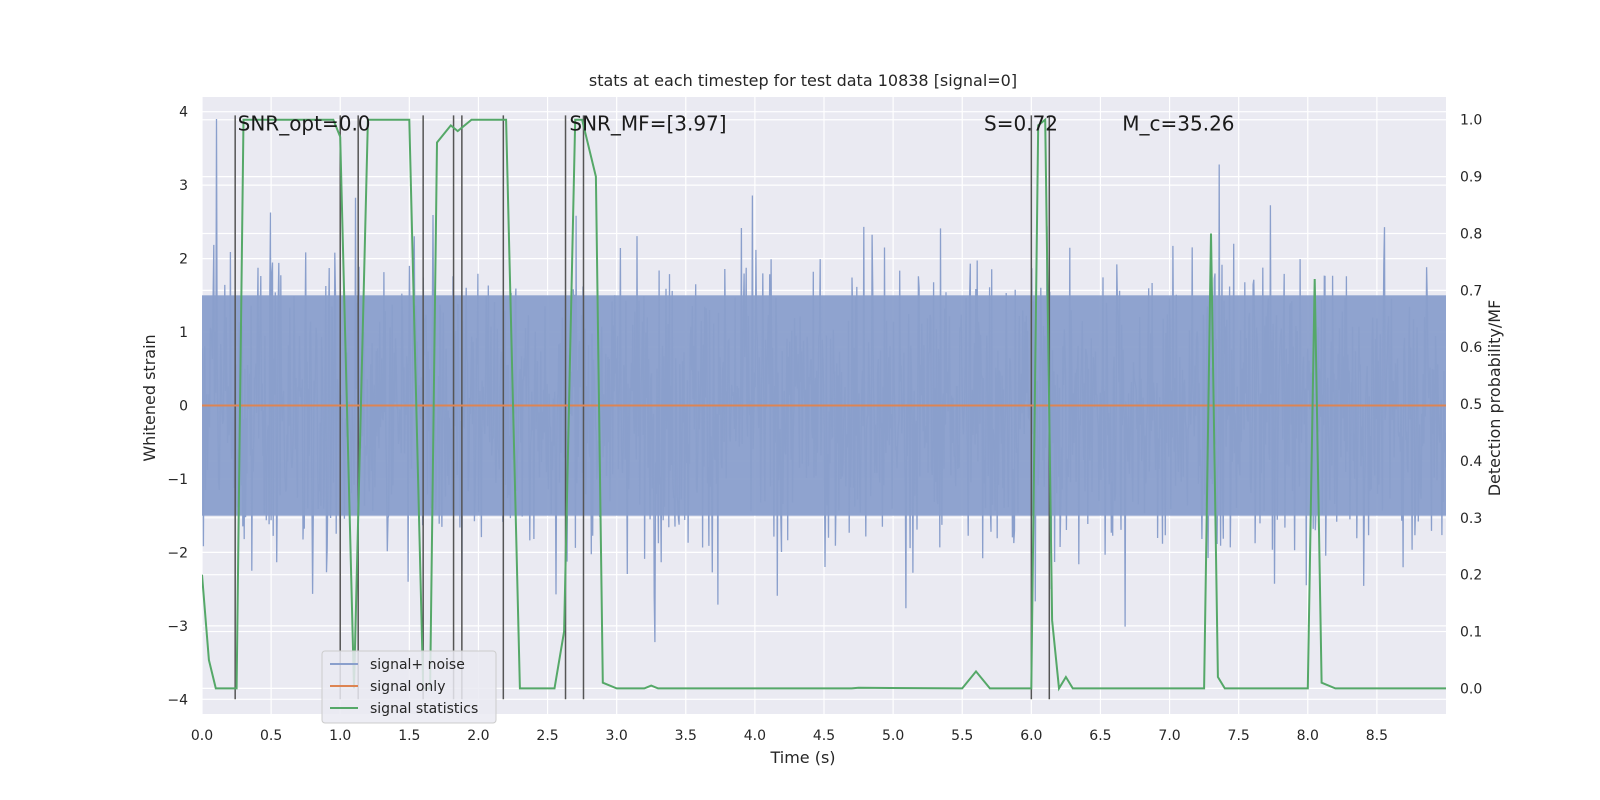 This screenshot has height=800, width=1600. What do you see at coordinates (547, 736) in the screenshot?
I see `x-tick-label: 2.5` at bounding box center [547, 736].